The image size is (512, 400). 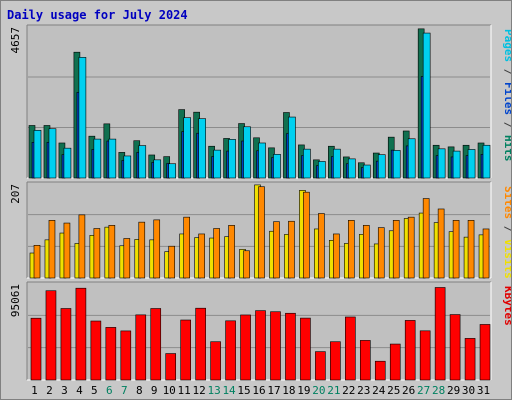 What do you see at coordinates (124, 390) in the screenshot?
I see `x-tick-label: 7` at bounding box center [124, 390].